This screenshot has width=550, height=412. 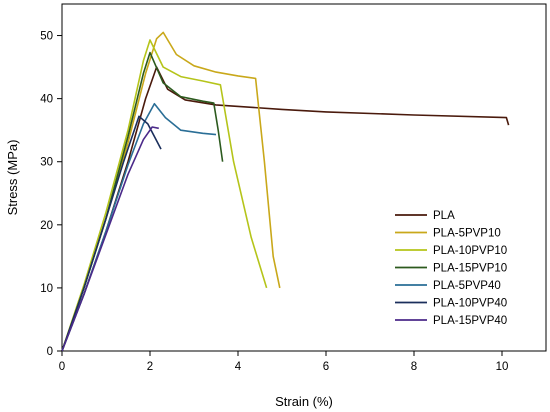 I want to click on x-tick-label: 0, so click(x=62, y=367).